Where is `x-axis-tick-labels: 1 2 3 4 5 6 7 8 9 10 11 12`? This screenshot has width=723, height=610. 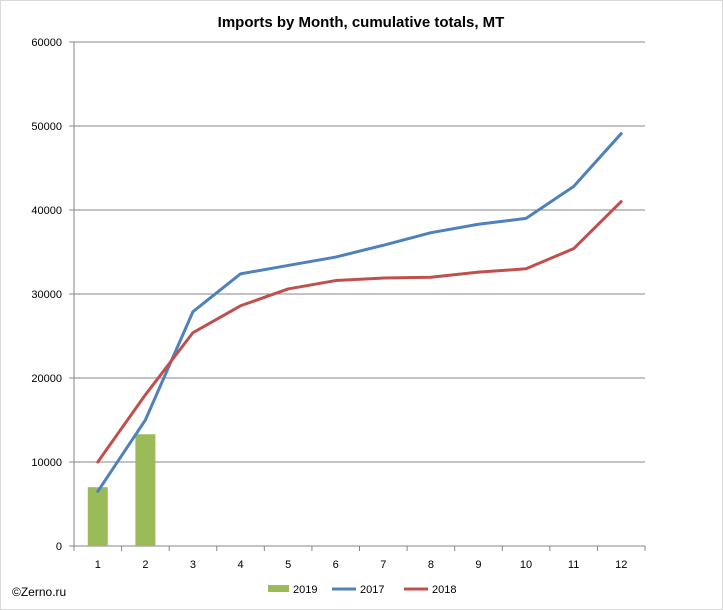 x-axis-tick-labels: 1 2 3 4 5 6 7 8 9 10 11 12 is located at coordinates (361, 565).